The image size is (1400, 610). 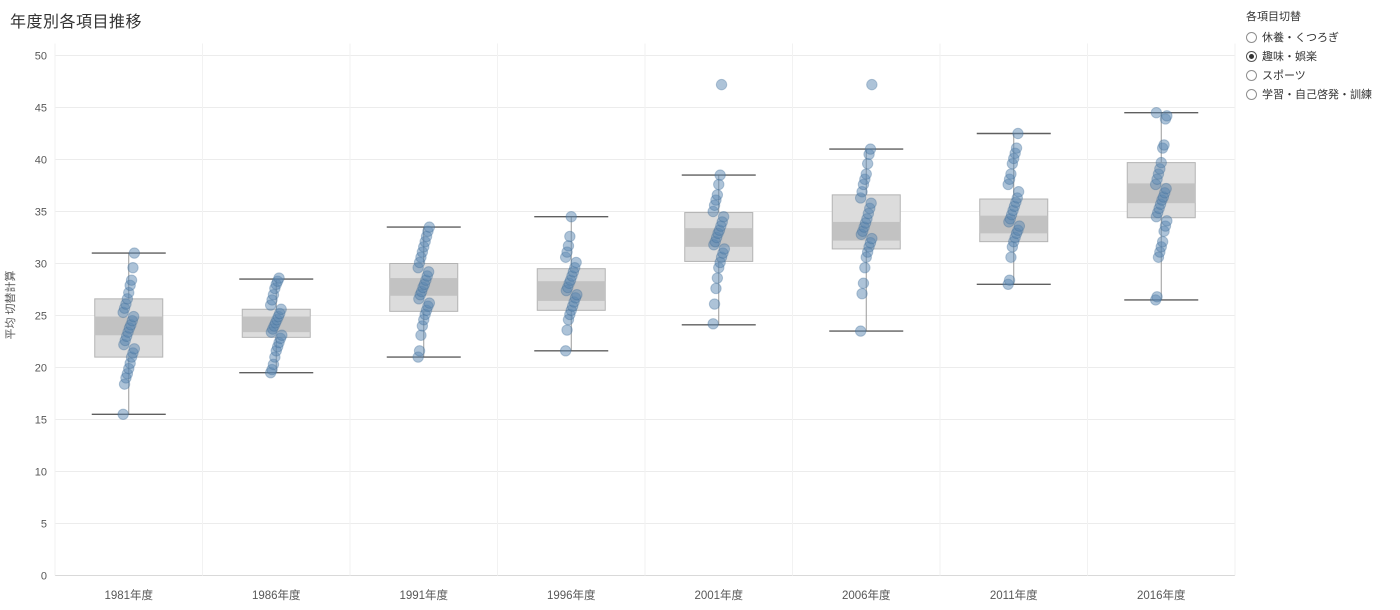 I want to click on y-tick-label: 25, so click(x=41, y=317).